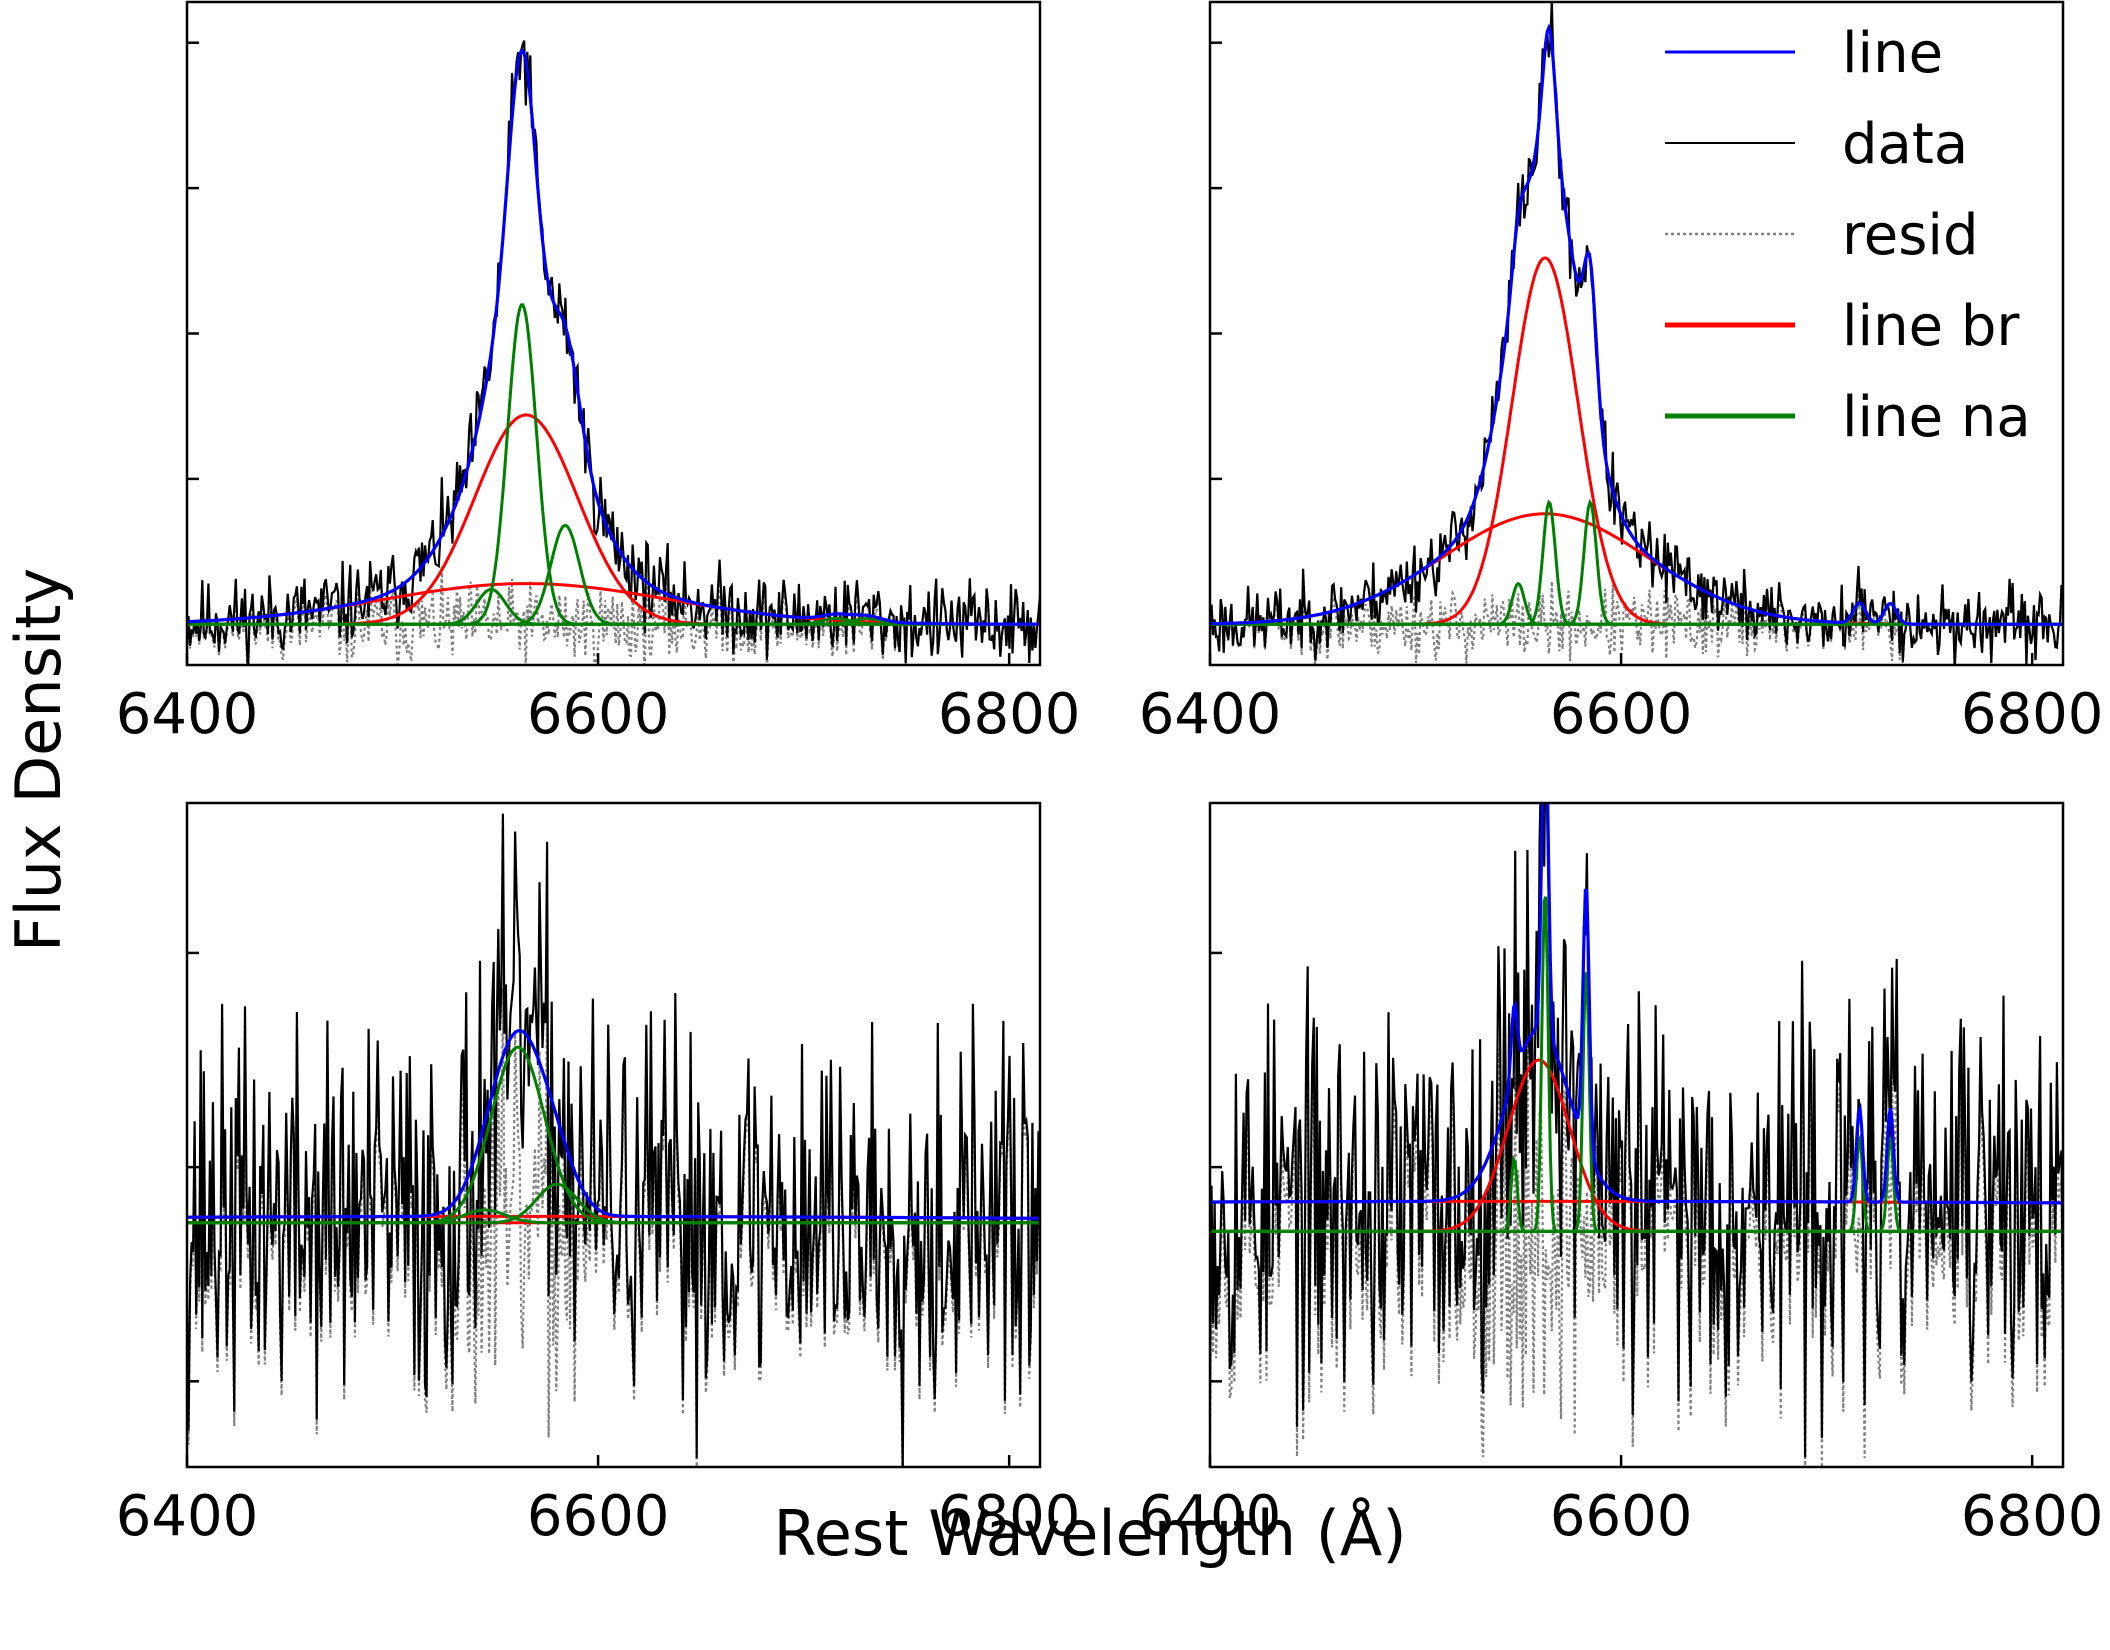 This screenshot has height=1650, width=2110. I want to click on legend: line data resid line br line na, so click(1848, 235).